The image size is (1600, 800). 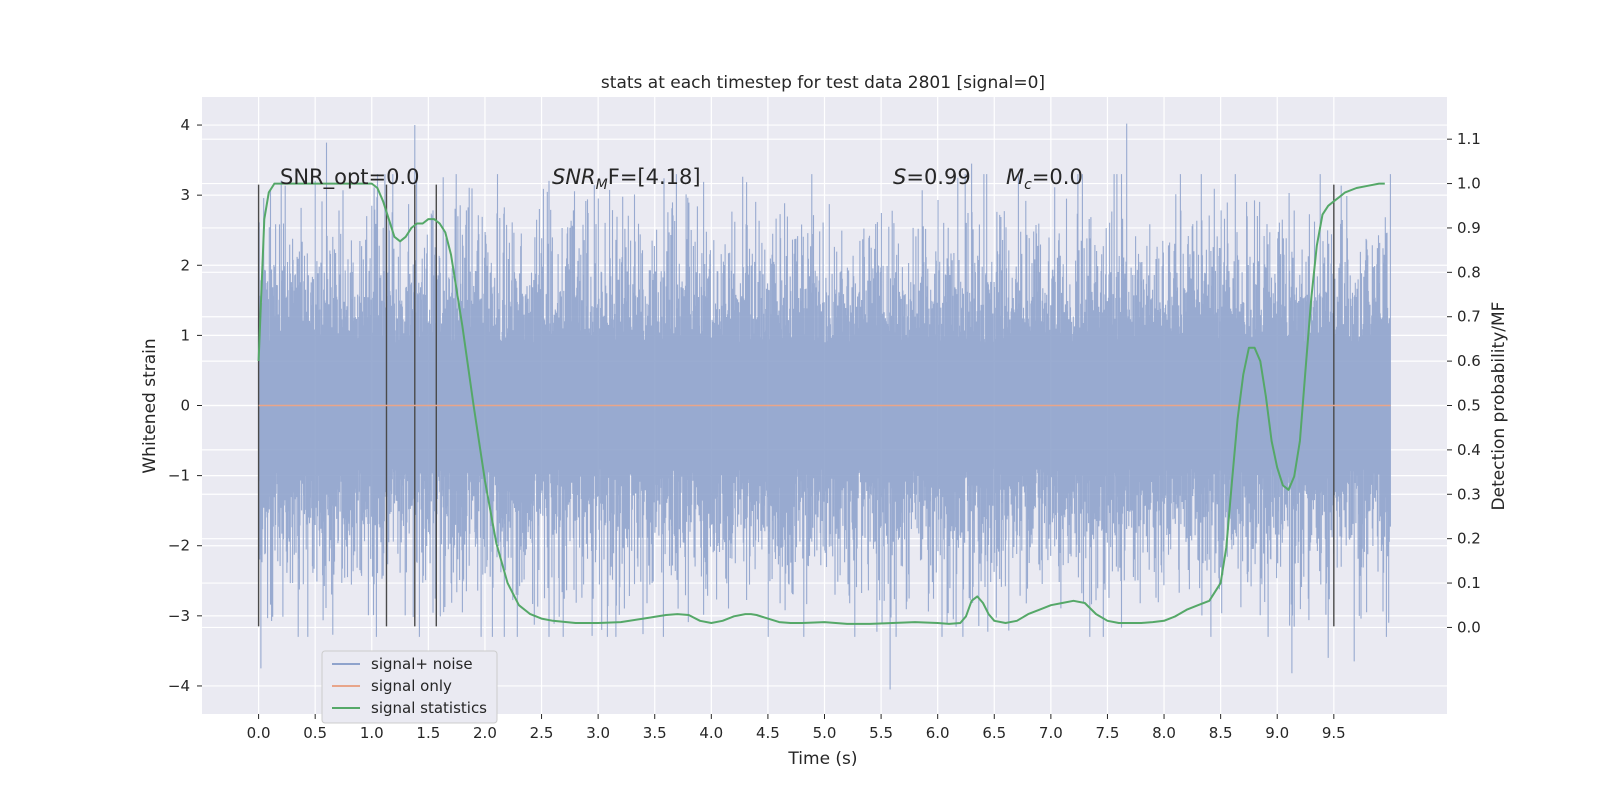 What do you see at coordinates (1221, 733) in the screenshot?
I see `x-tick-label: 8.5` at bounding box center [1221, 733].